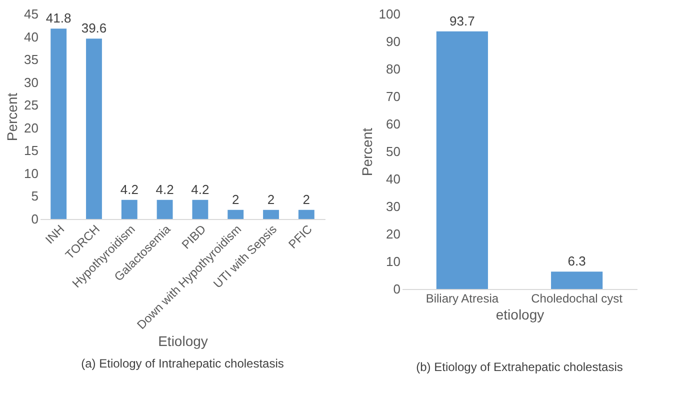 The width and height of the screenshot is (685, 398). Describe the element at coordinates (55, 234) in the screenshot. I see `x-tick-label: INH` at that location.